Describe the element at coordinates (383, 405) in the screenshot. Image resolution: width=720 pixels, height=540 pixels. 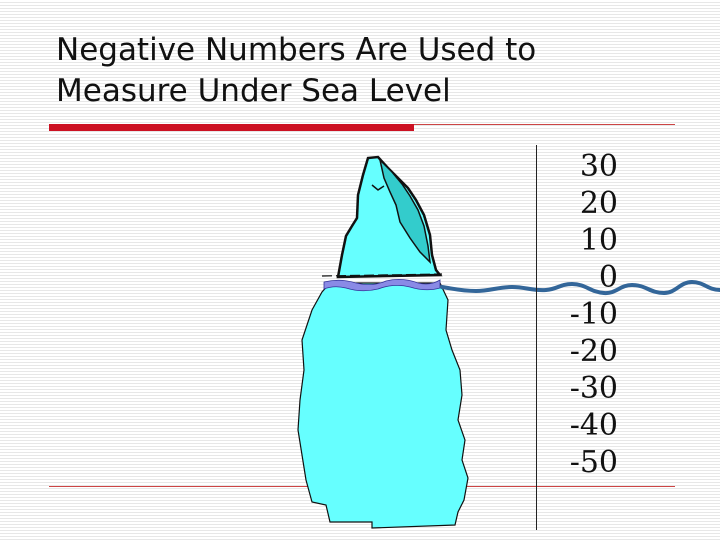
I see `iceberg-underwater` at that location.